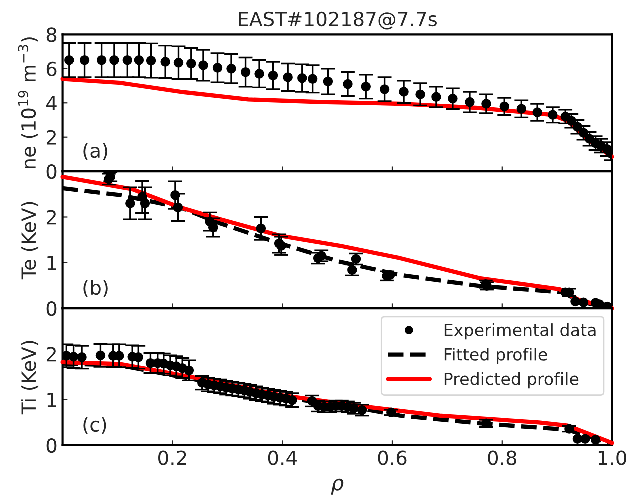  Describe the element at coordinates (502, 458) in the screenshot. I see `x-tick-label: 0.8` at that location.